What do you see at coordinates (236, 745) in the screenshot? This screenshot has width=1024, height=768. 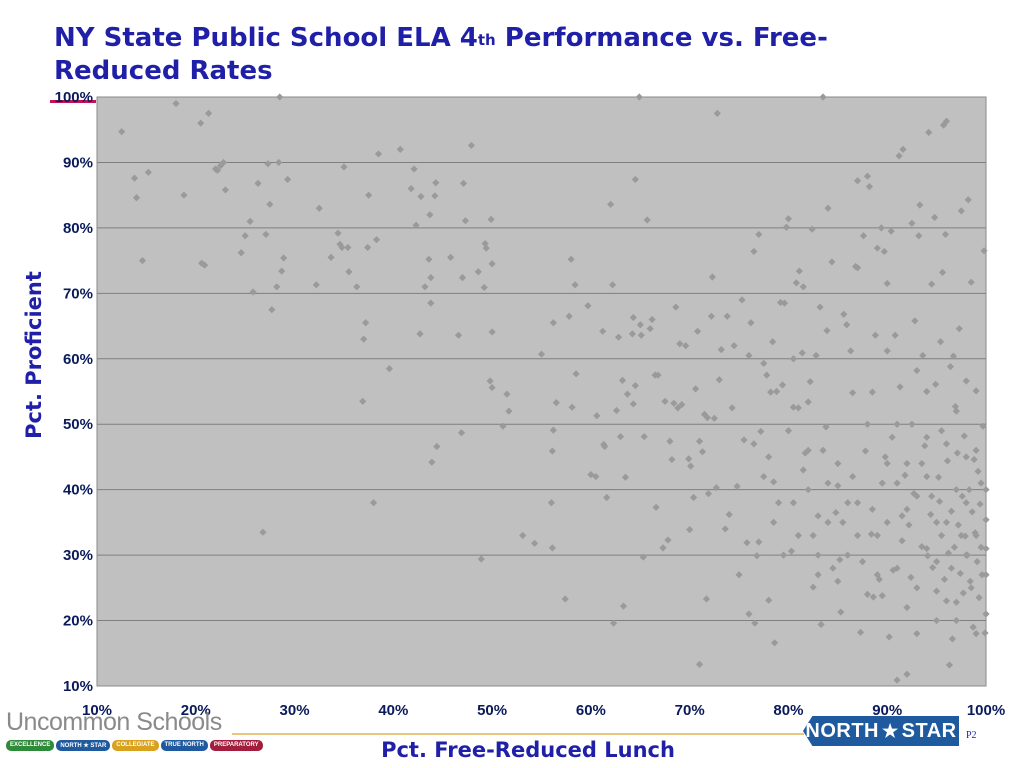 I see `network-pill: PREPARATORY` at bounding box center [236, 745].